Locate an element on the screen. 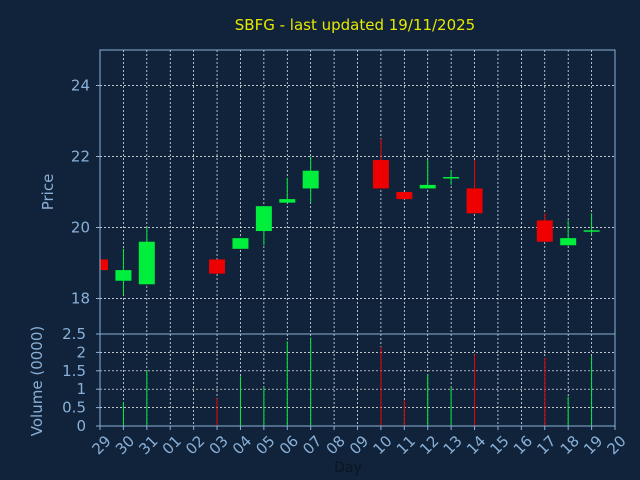 Image resolution: width=640 pixels, height=480 pixels. volume-y-tick-label: 2 is located at coordinates (81, 352).